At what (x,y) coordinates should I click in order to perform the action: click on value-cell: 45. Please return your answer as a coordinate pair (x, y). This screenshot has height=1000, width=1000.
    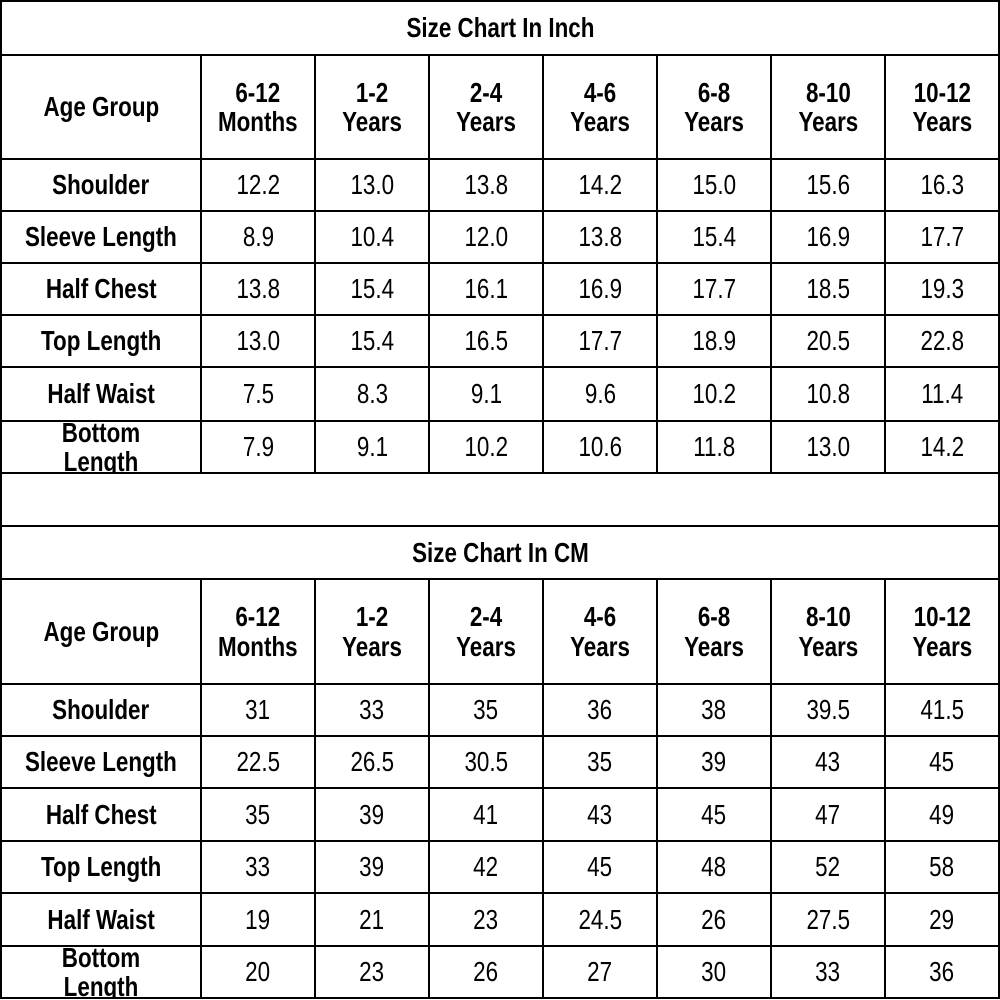
    Looking at the image, I should click on (600, 867).